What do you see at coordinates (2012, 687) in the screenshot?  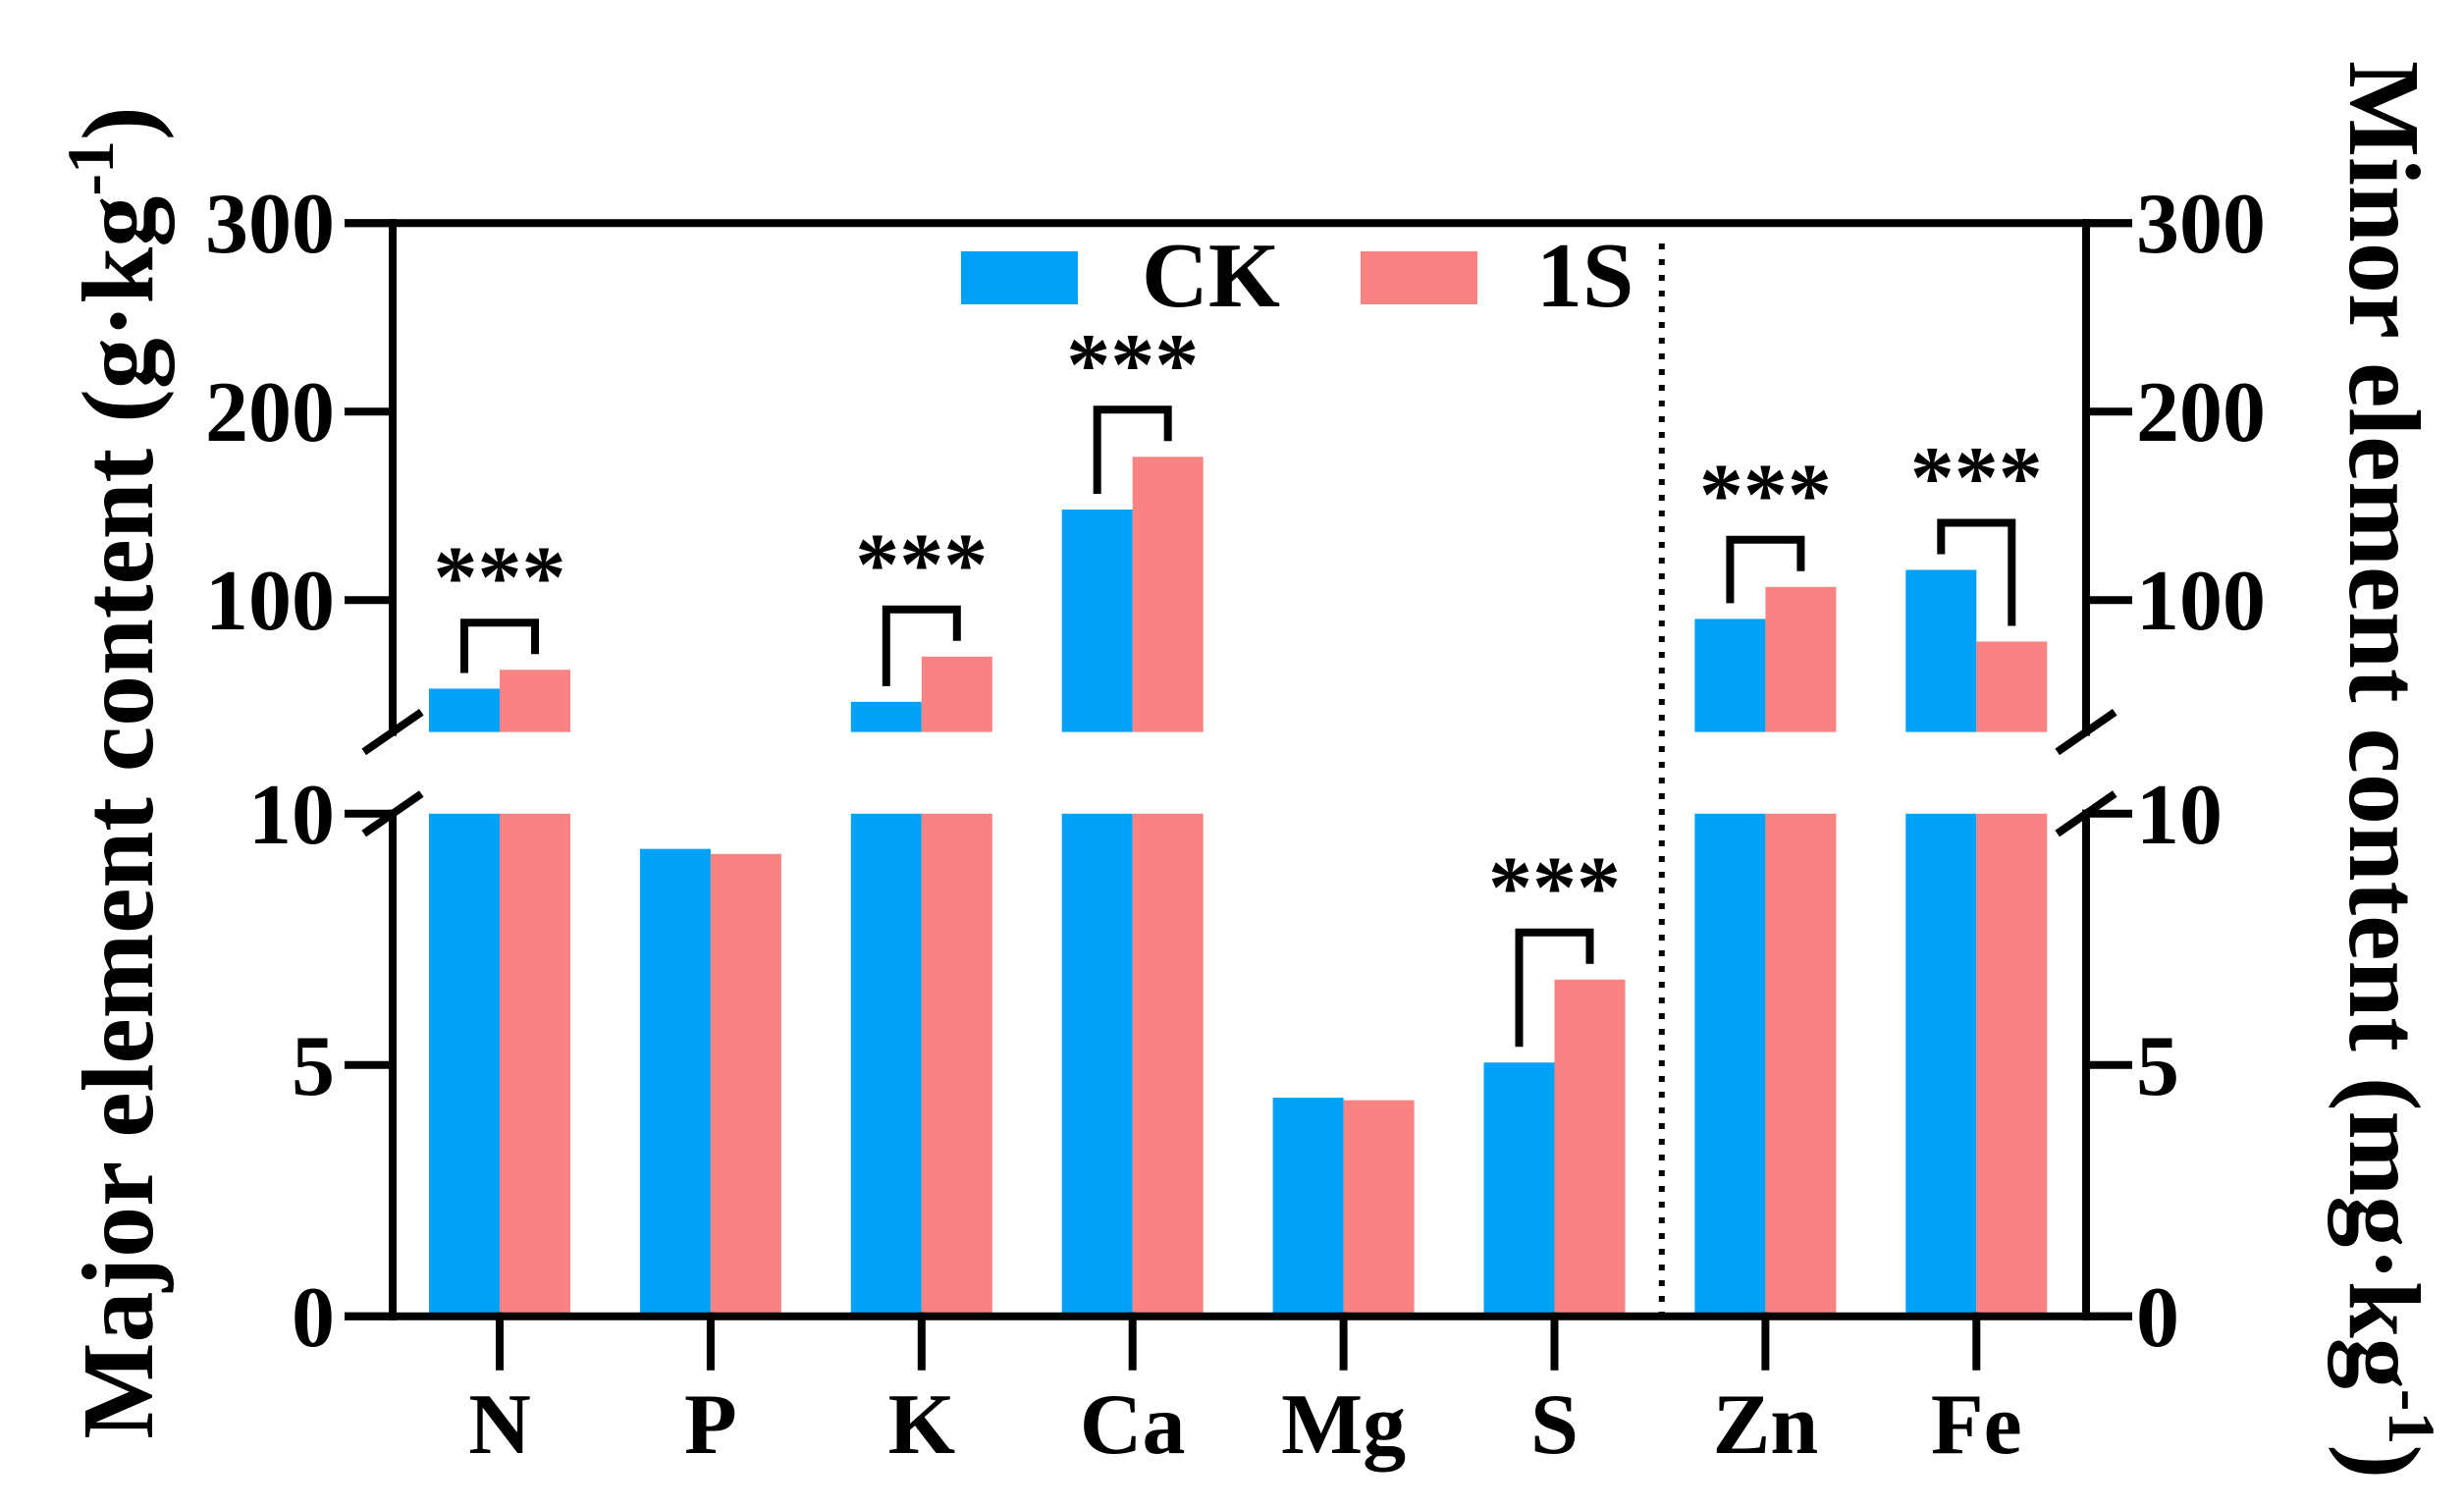 I see `bar-1s-Fe-upper` at bounding box center [2012, 687].